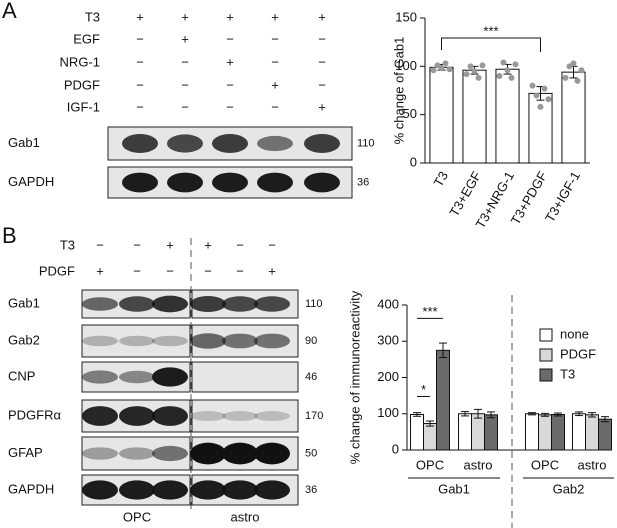  I want to click on legend-label: none, so click(574, 333).